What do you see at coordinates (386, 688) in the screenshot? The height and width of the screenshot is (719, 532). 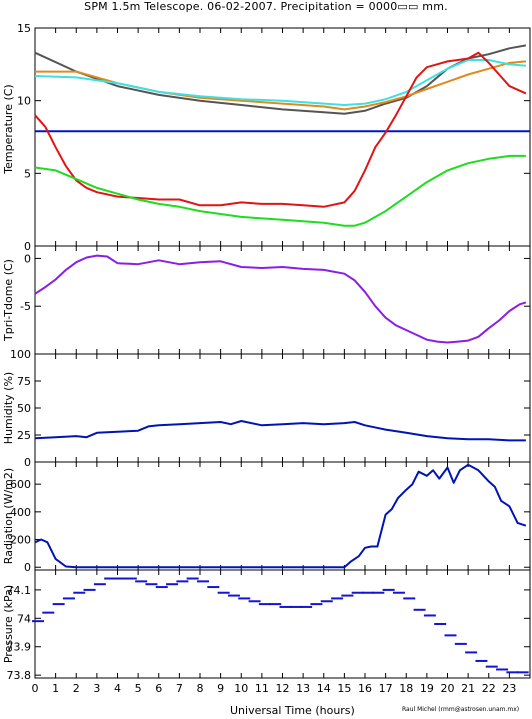 I see `x-tick-label: 17` at bounding box center [386, 688].